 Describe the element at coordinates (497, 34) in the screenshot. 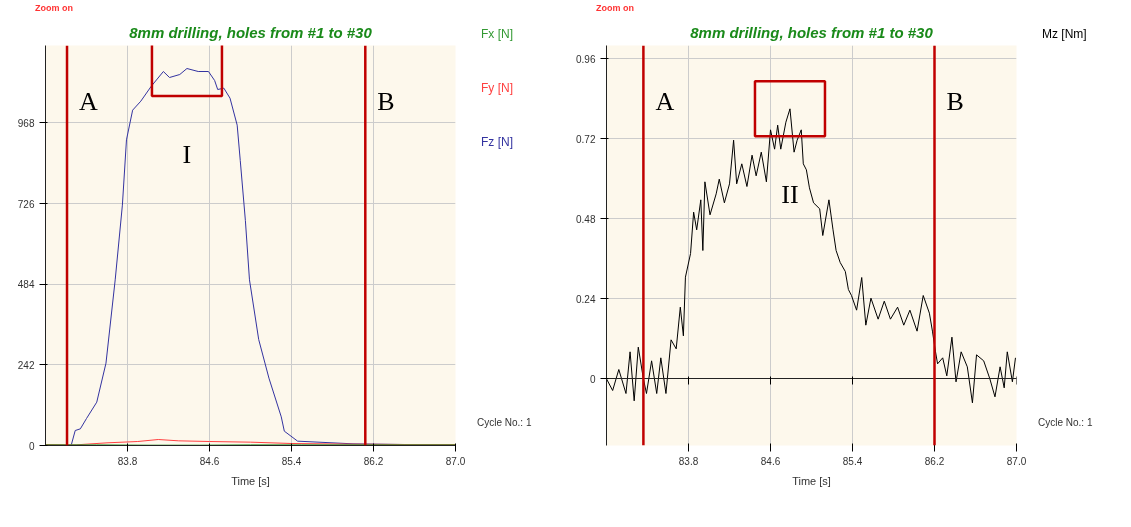

I see `text: Fx [N]` at that location.